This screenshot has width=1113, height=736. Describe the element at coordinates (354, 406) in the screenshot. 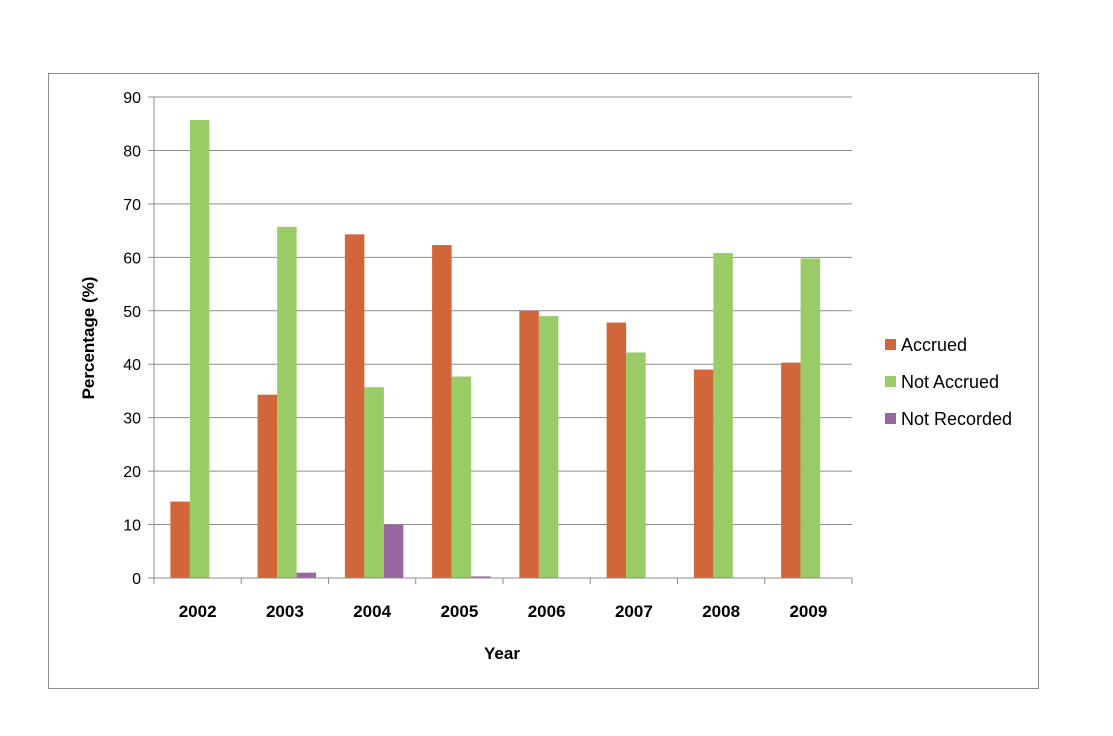

I see `bar-accrued-2004` at that location.